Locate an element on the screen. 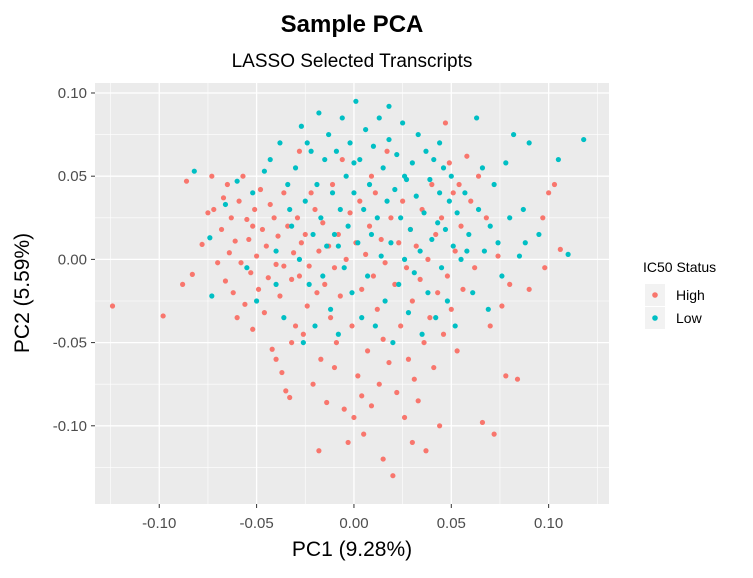 The height and width of the screenshot is (578, 753). y-tick-label: 0.00 is located at coordinates (72, 259).